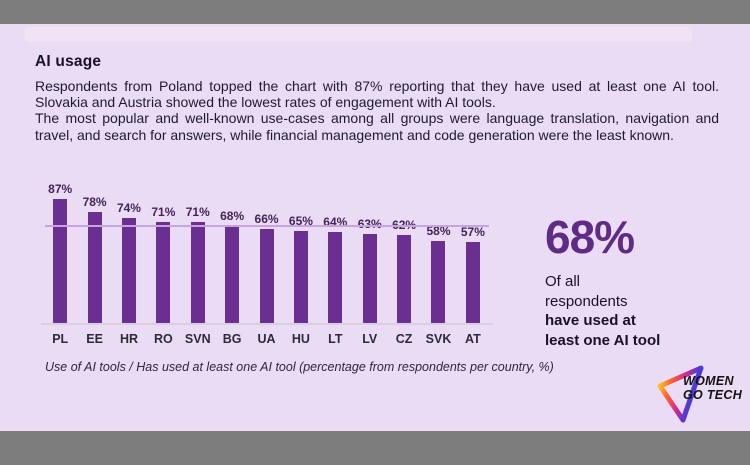 Image resolution: width=750 pixels, height=465 pixels. I want to click on bar-RO, so click(163, 272).